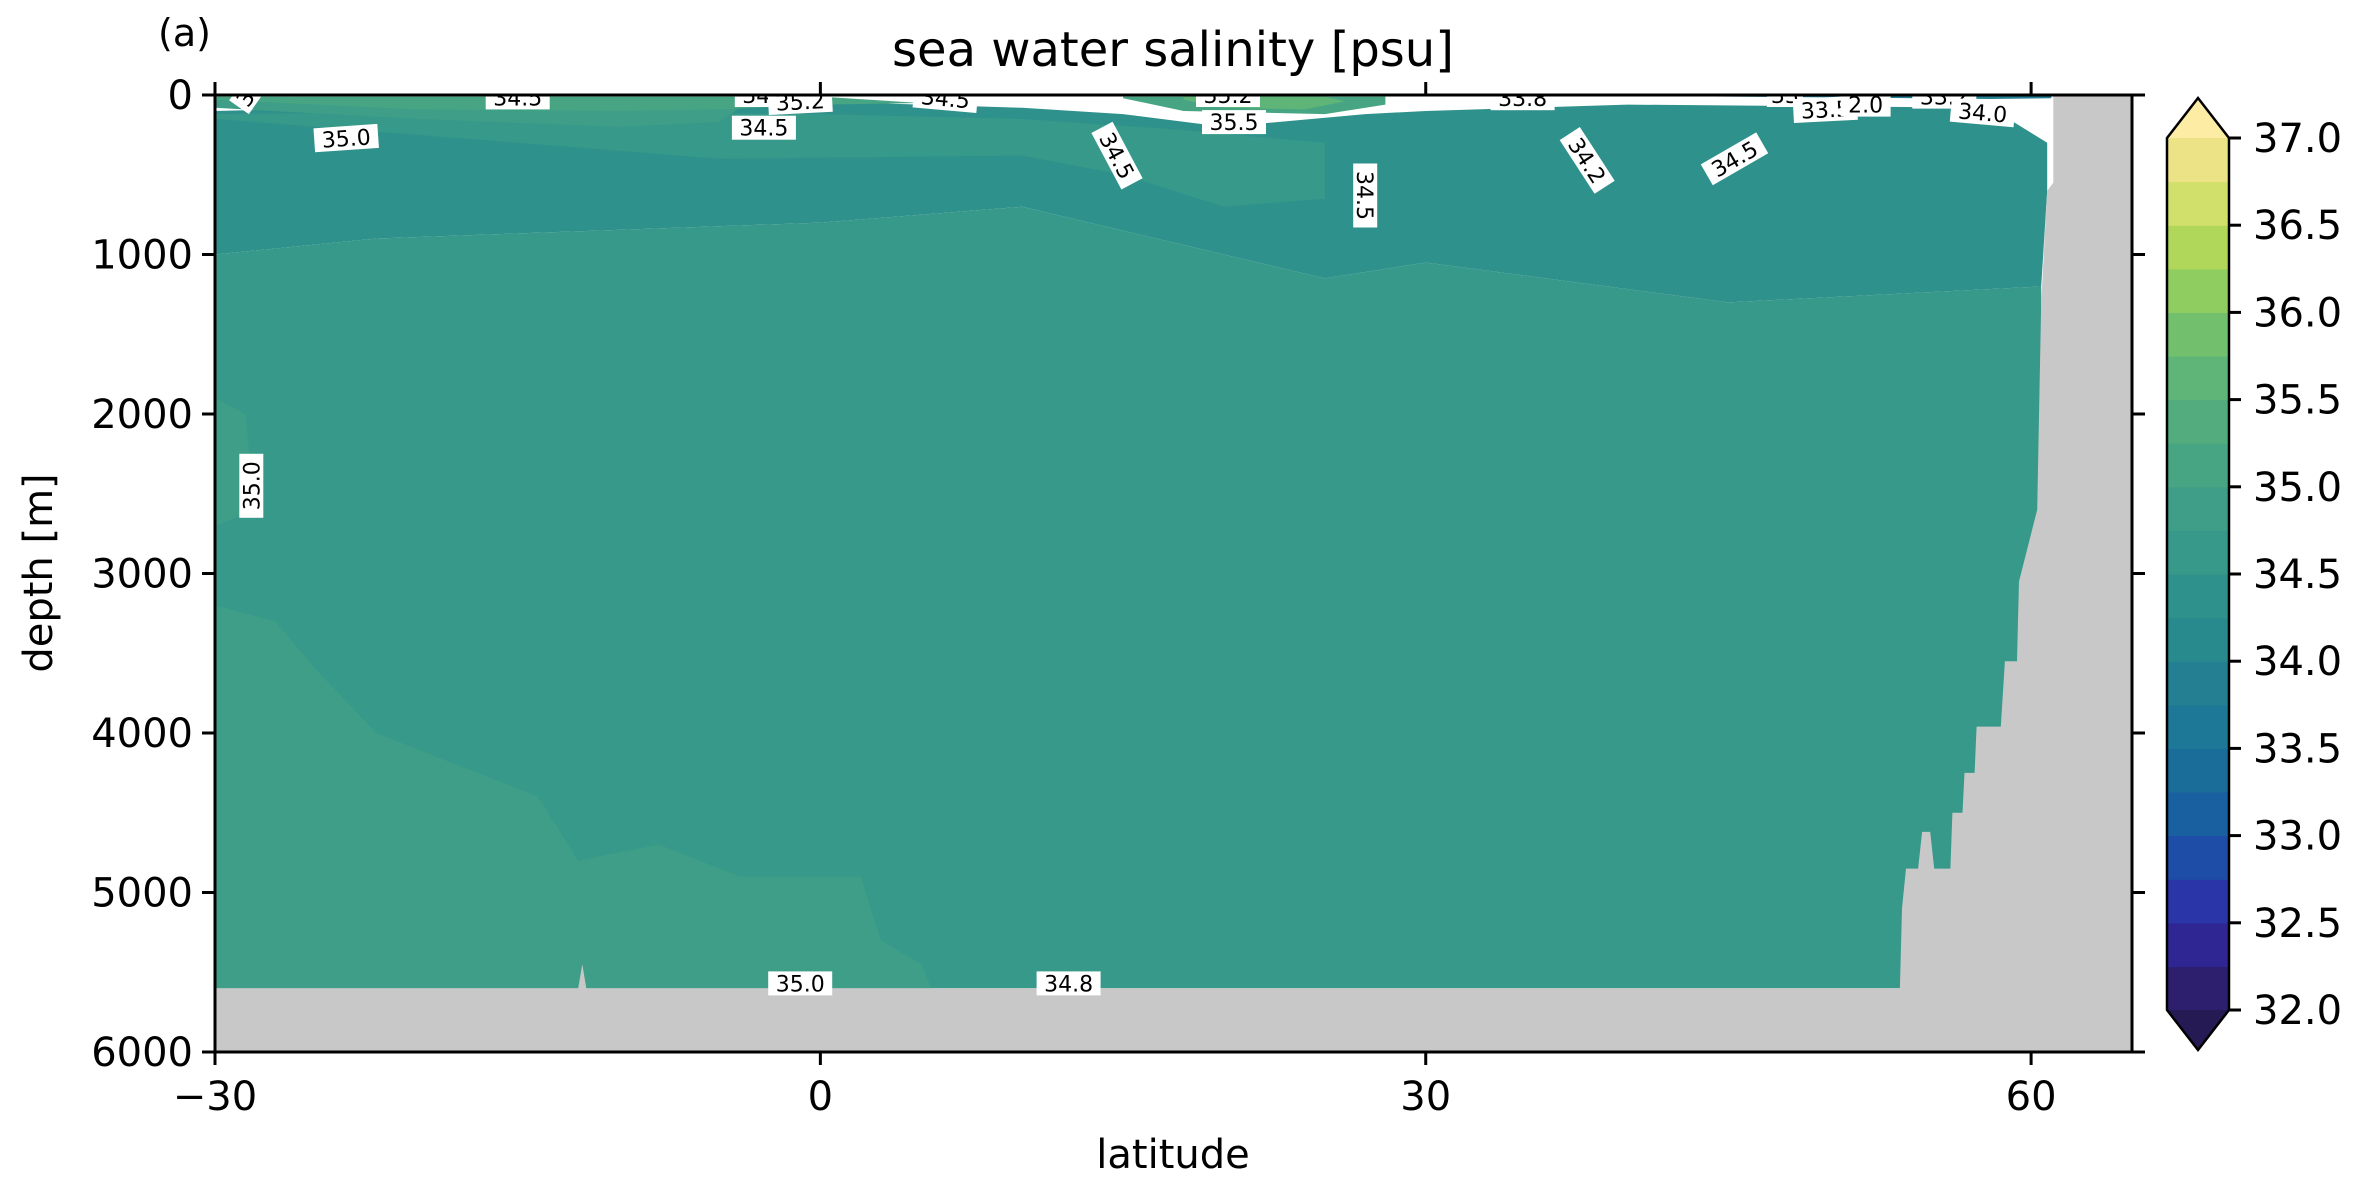 Image resolution: width=2362 pixels, height=1185 pixels. I want to click on colorbar-tick-label: 32.5, so click(2297, 924).